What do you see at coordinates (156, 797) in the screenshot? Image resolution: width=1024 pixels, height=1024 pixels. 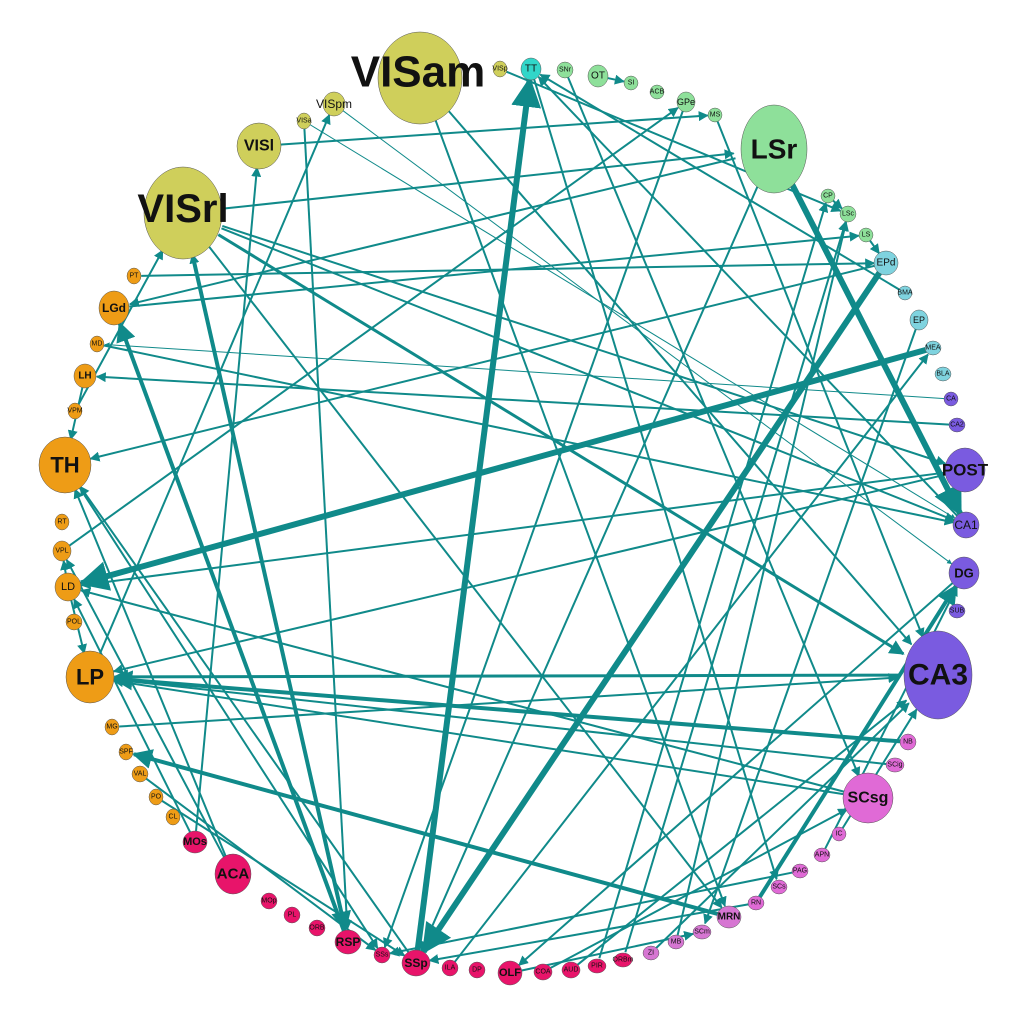 I see `node-PO: PO` at bounding box center [156, 797].